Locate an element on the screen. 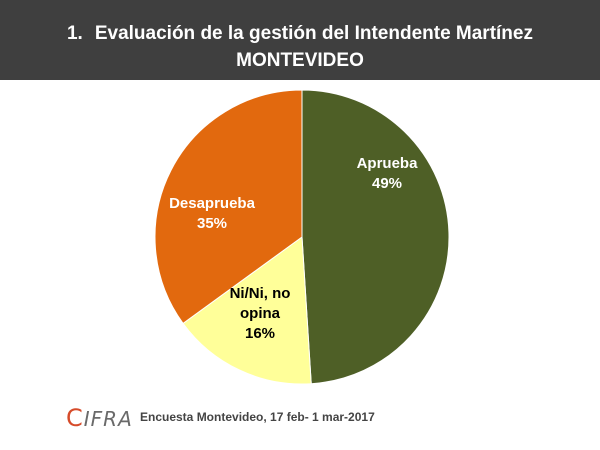  slice-name-label: Ni/Ni, no is located at coordinates (260, 293).